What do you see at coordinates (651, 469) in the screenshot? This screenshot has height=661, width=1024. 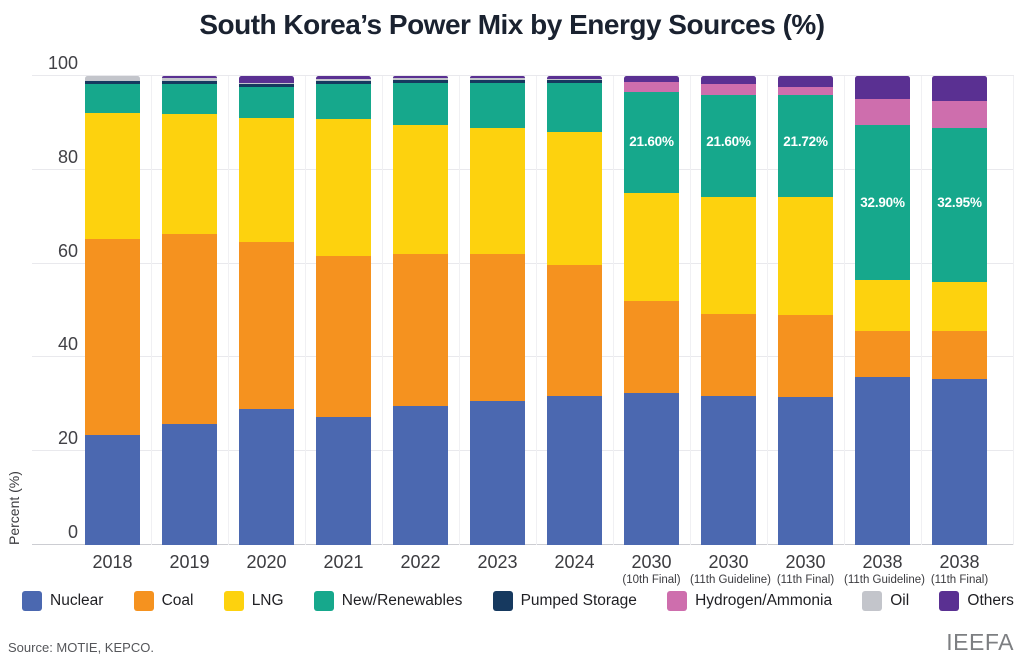 I see `bar-2030-10th-final-nuclear-segment` at bounding box center [651, 469].